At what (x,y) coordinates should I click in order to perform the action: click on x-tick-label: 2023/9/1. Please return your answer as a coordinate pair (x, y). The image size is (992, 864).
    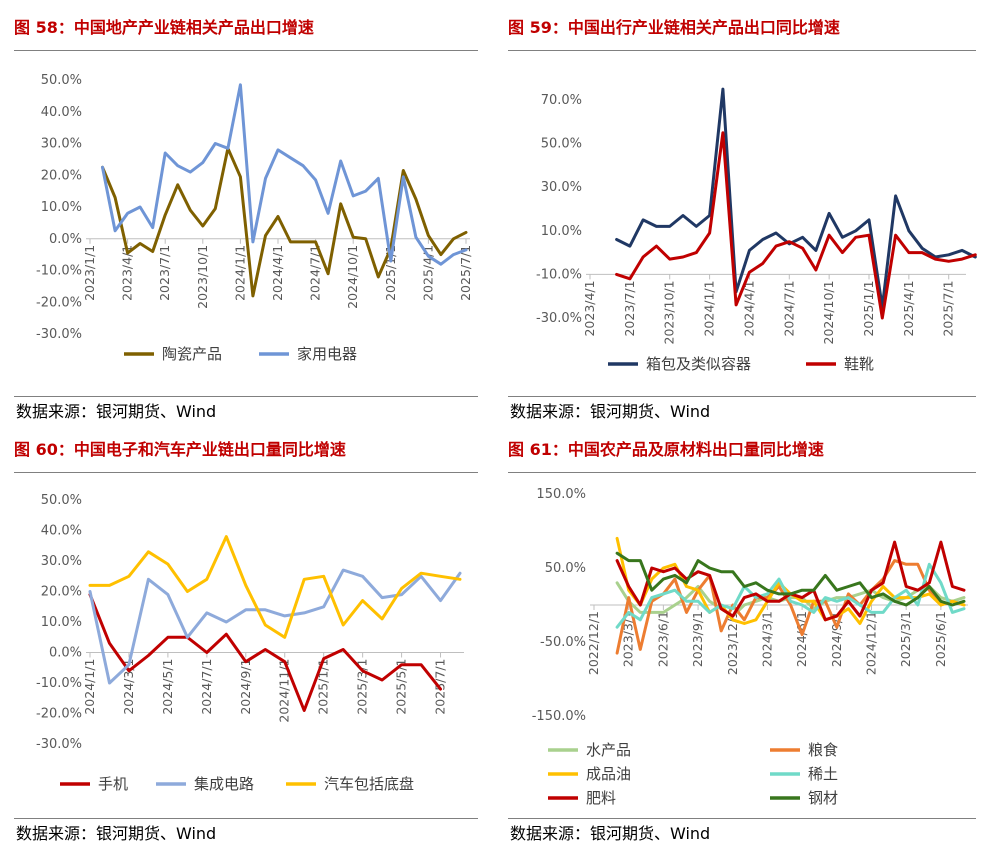
    Looking at the image, I should click on (697, 639).